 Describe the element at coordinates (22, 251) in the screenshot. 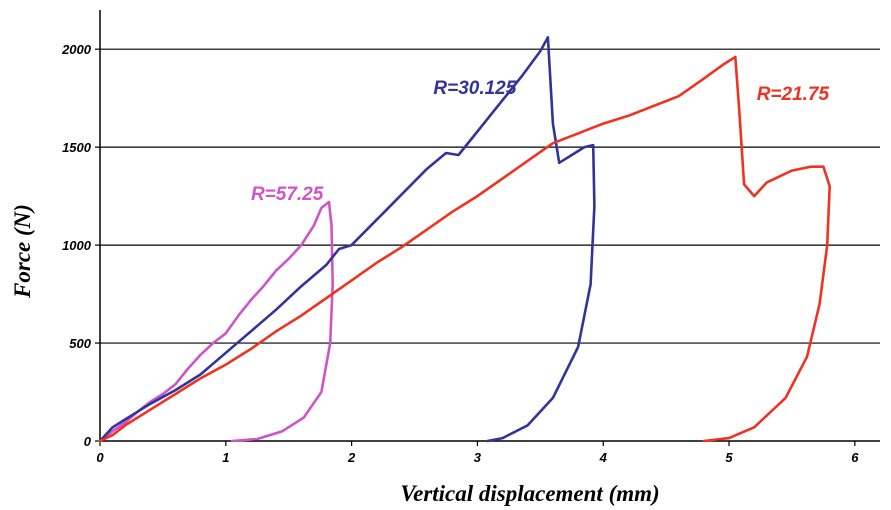

I see `y-axis-title: Force (N)` at that location.